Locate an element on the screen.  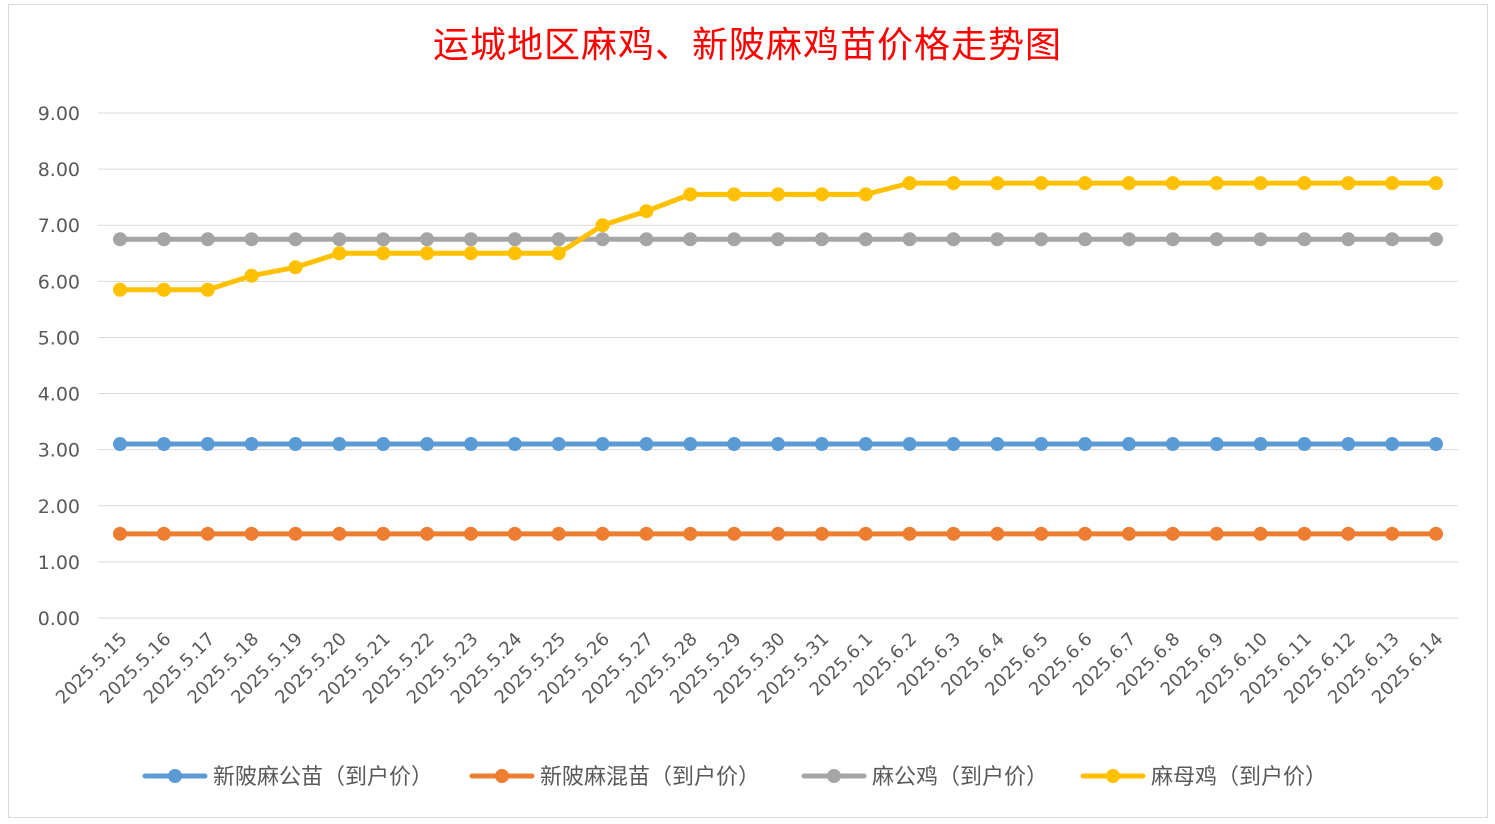
legend-item: 新陂麻公苗（到户价） is located at coordinates (287, 777).